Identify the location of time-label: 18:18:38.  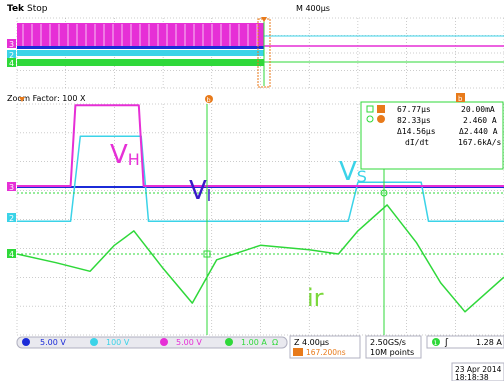
(472, 377).